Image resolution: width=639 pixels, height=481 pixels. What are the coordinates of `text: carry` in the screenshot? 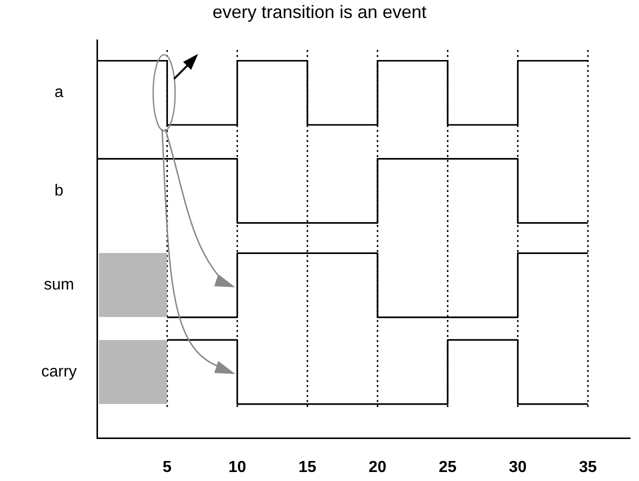 It's located at (59, 371).